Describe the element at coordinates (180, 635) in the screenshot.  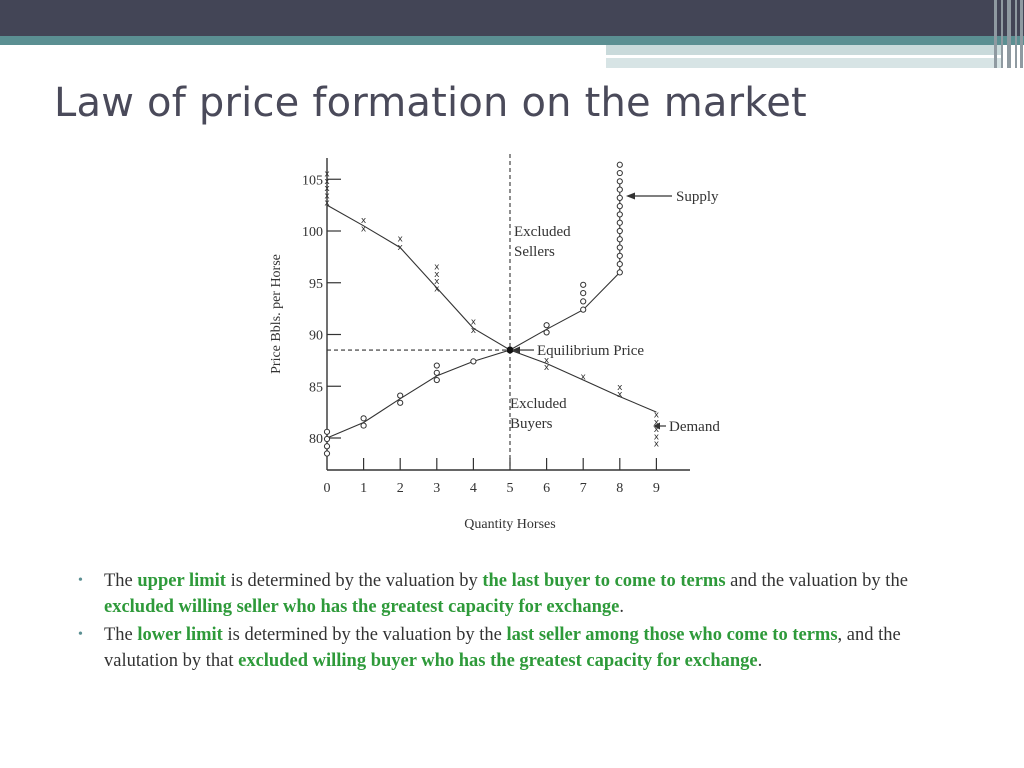
I see `bullet-highlight-text: lower limit` at that location.